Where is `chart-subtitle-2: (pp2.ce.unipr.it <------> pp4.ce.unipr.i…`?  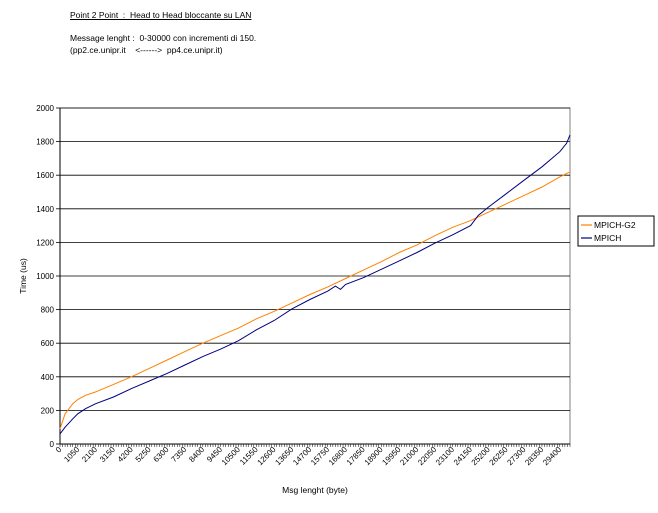 chart-subtitle-2: (pp2.ce.unipr.it <------> pp4.ce.unipr.i… is located at coordinates (146, 50).